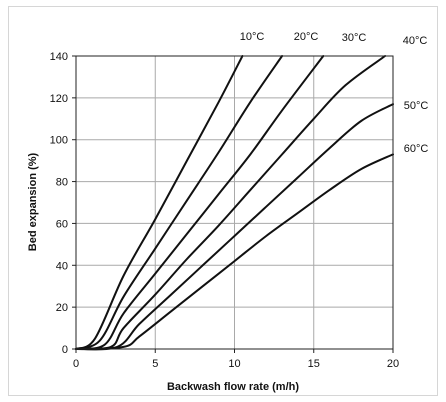 Image resolution: width=446 pixels, height=402 pixels. I want to click on y-tick-label: 140, so click(59, 57).